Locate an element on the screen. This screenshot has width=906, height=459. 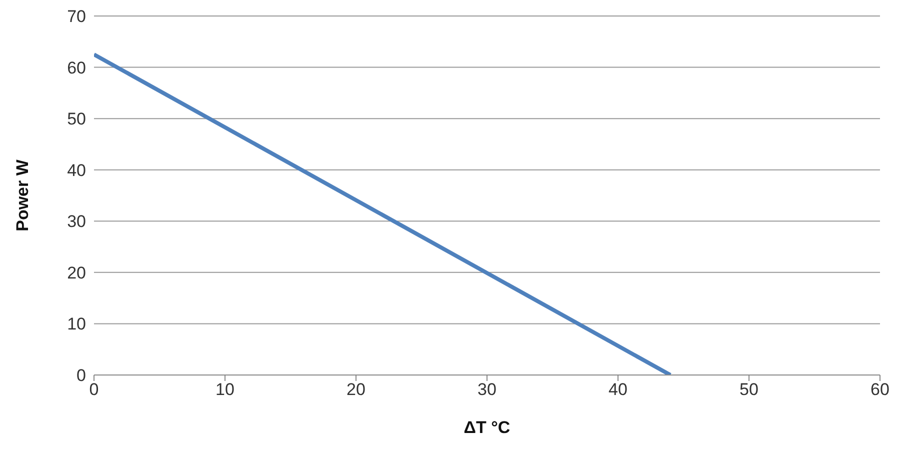
x-tick-label: 30 is located at coordinates (487, 390).